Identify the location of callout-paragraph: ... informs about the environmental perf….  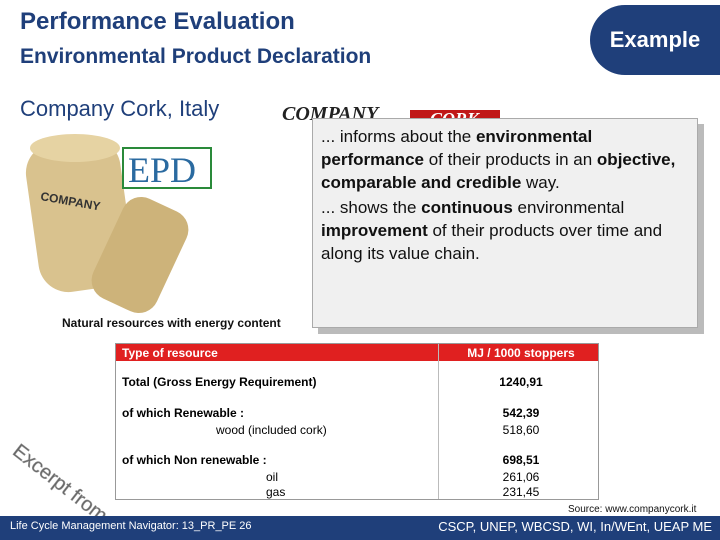
(505, 159).